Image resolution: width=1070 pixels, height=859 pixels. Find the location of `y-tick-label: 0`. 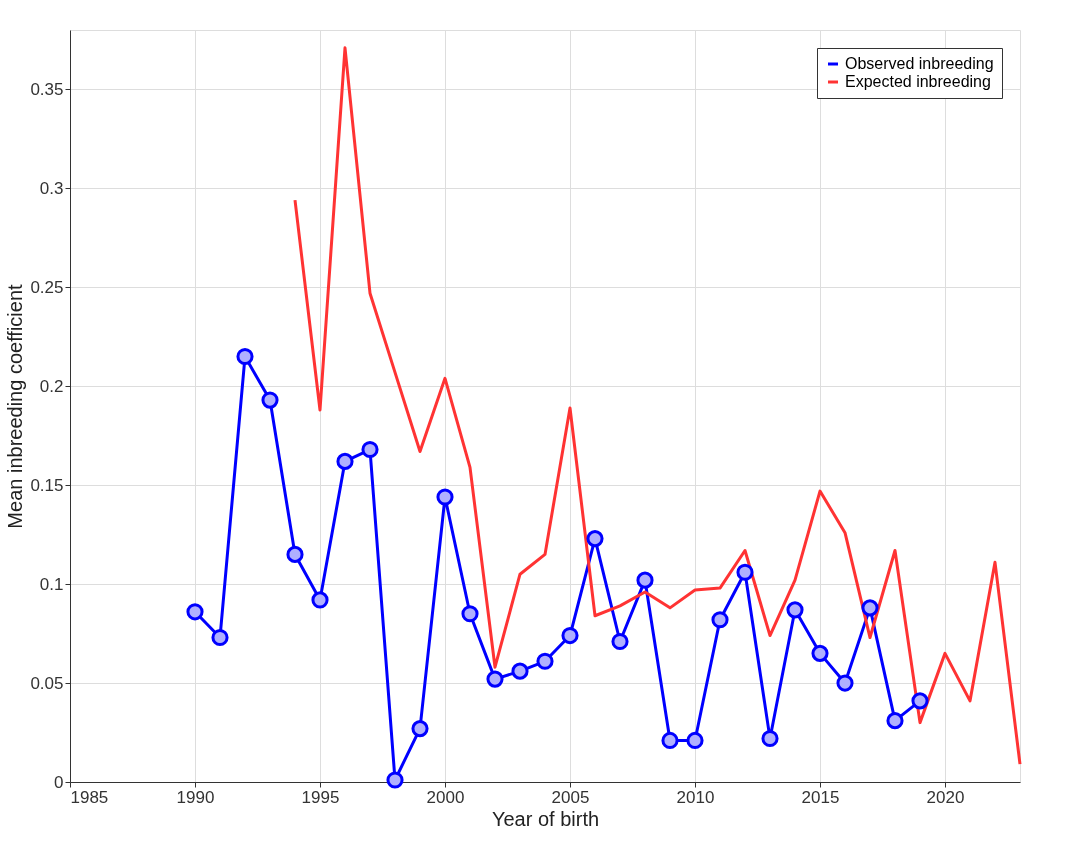

y-tick-label: 0 is located at coordinates (59, 782).